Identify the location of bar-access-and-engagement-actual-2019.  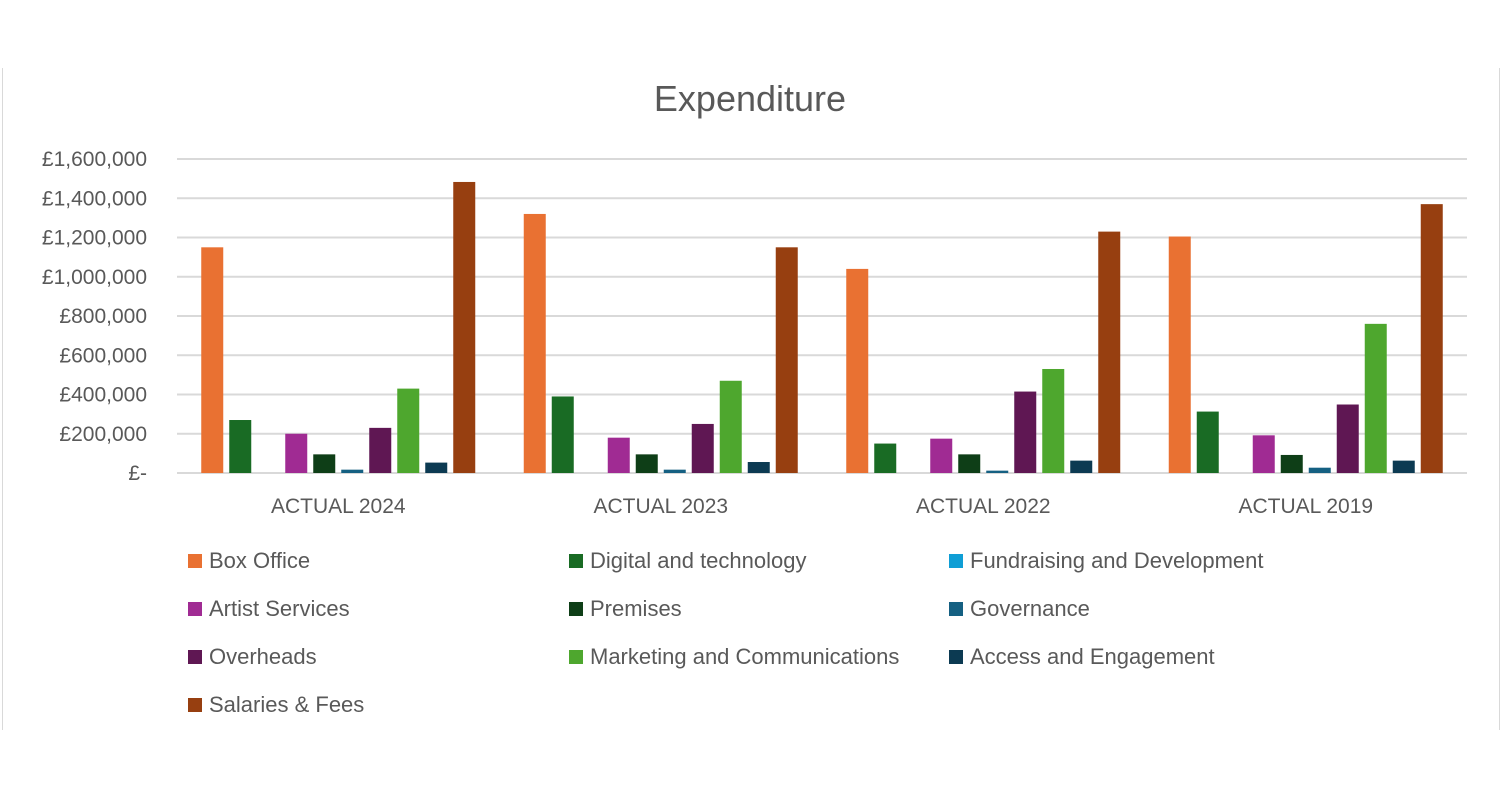
(1403, 466).